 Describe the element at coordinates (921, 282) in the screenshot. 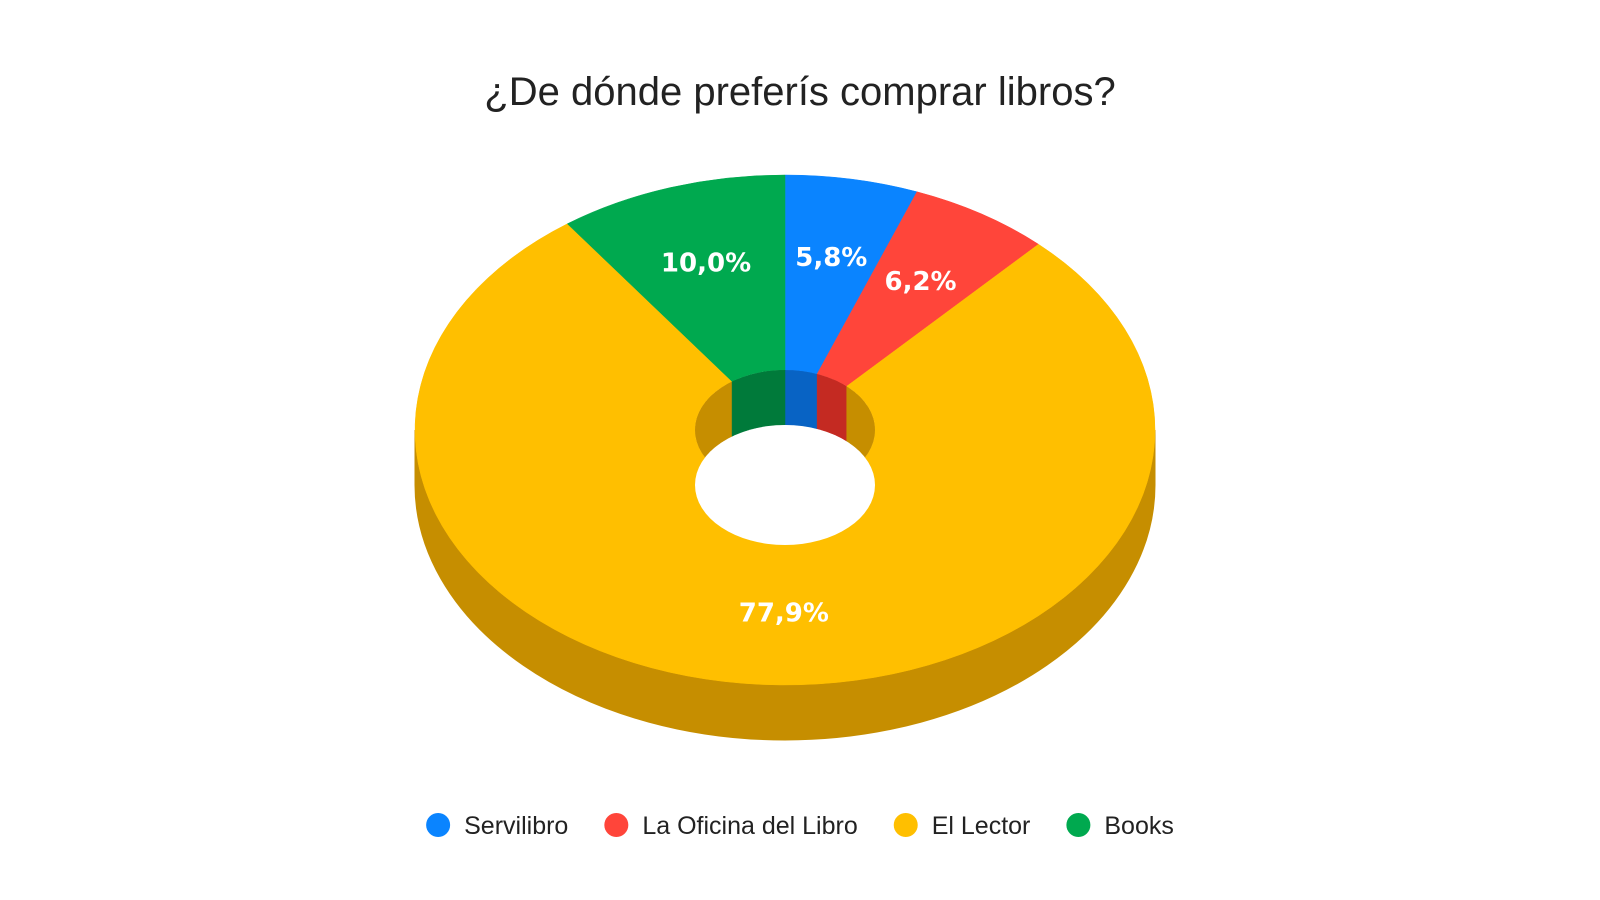

I see `data-label-la-oficina-del-libro: 6,2%` at that location.